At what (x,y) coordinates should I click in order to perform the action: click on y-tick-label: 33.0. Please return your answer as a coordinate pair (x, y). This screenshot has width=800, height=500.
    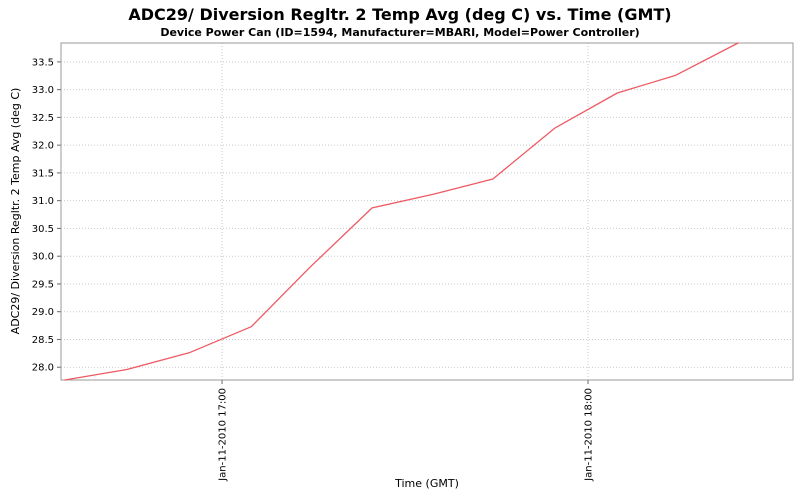
    Looking at the image, I should click on (43, 90).